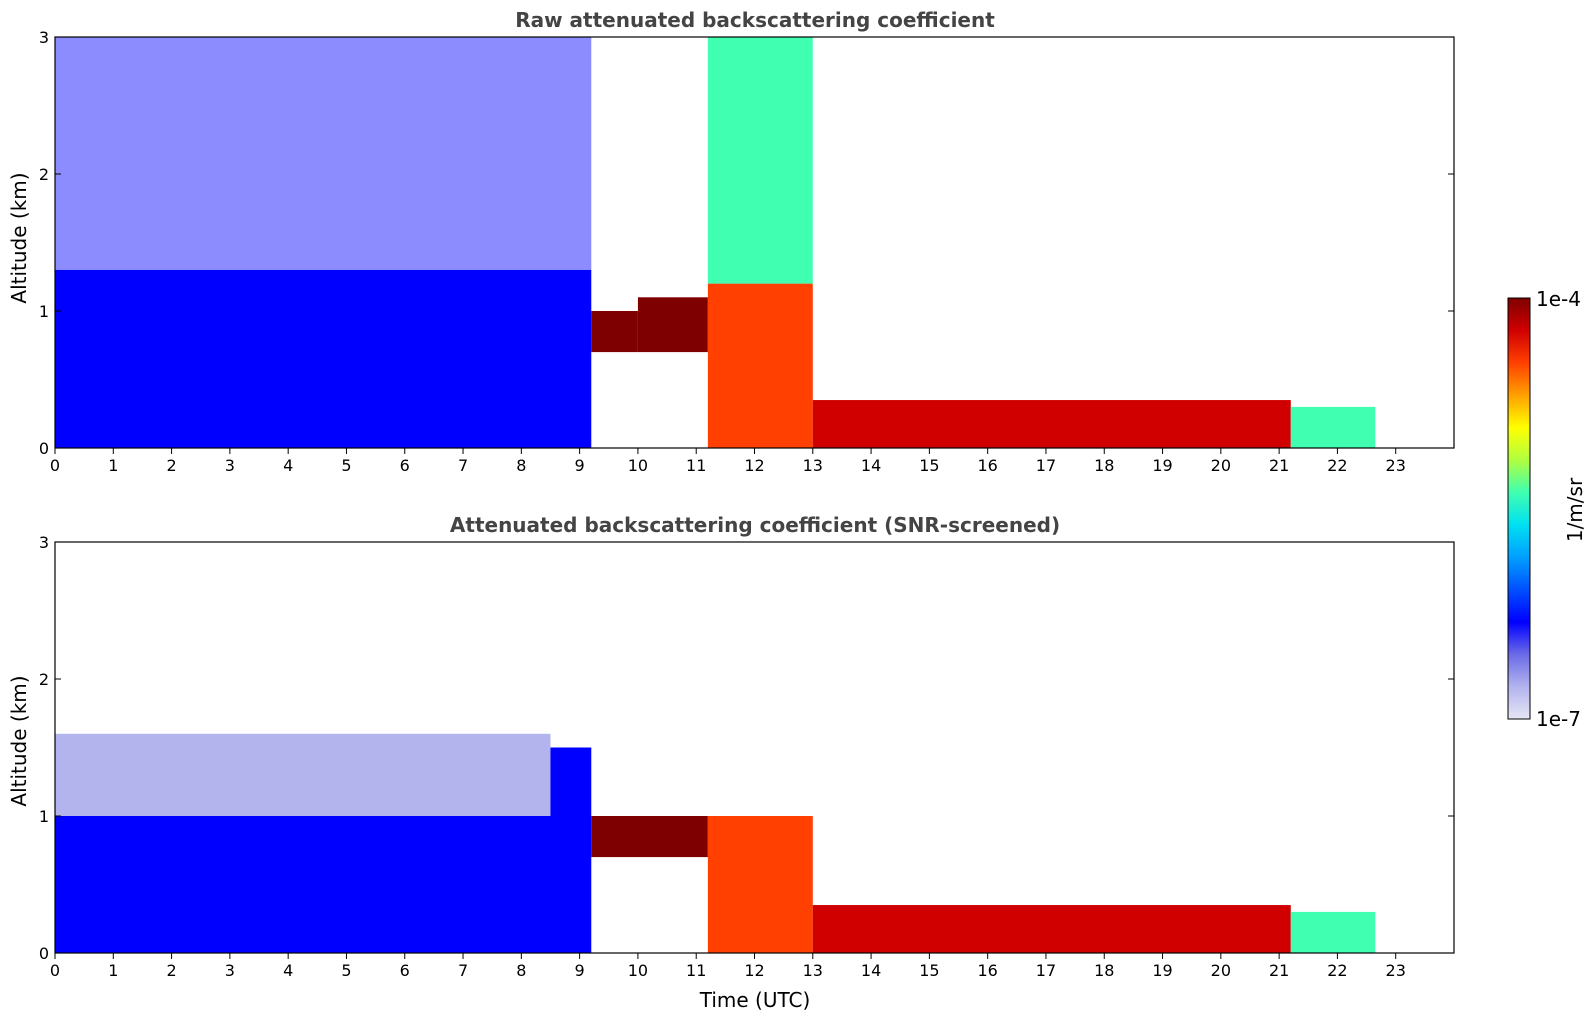 The width and height of the screenshot is (1595, 1020). What do you see at coordinates (1519, 508) in the screenshot?
I see `colorbar-gradient` at bounding box center [1519, 508].